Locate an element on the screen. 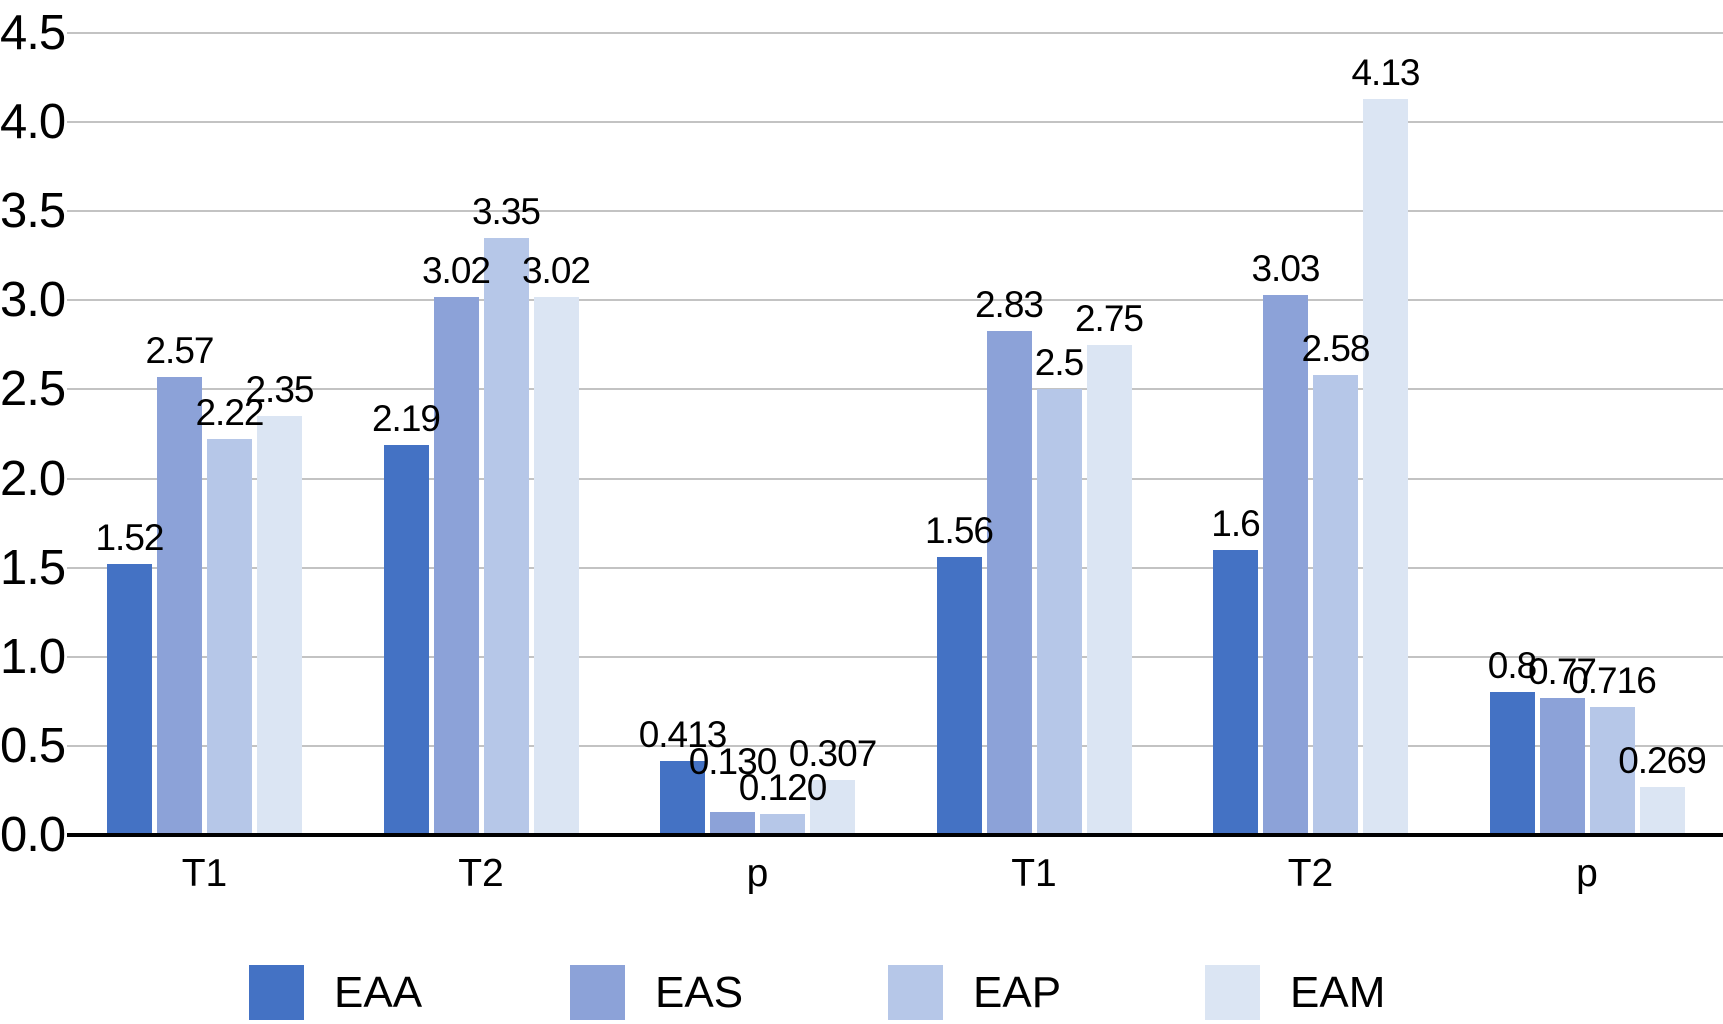 This screenshot has height=1024, width=1723. legend-swatch-EAA is located at coordinates (276, 992).